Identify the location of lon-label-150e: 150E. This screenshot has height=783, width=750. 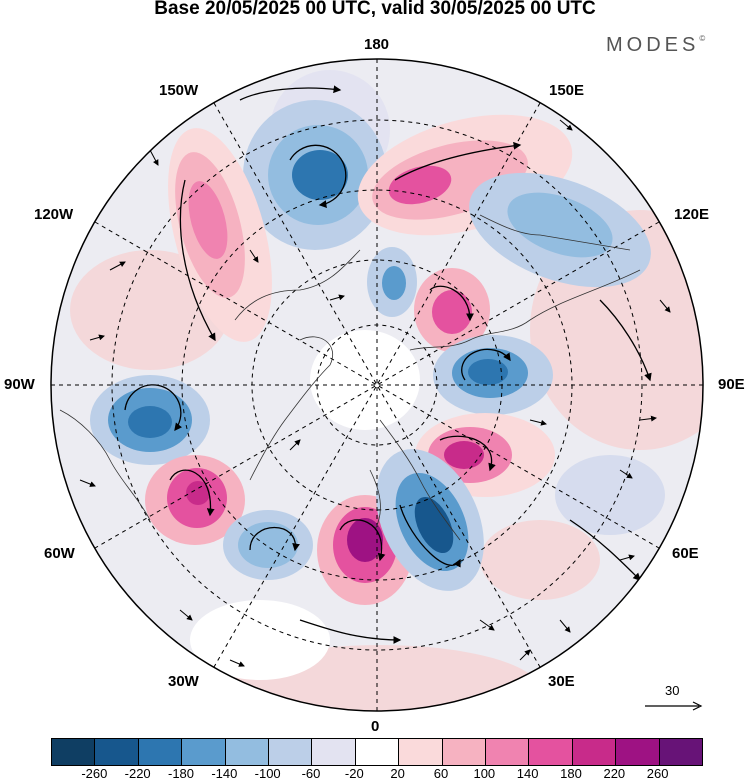
(567, 90).